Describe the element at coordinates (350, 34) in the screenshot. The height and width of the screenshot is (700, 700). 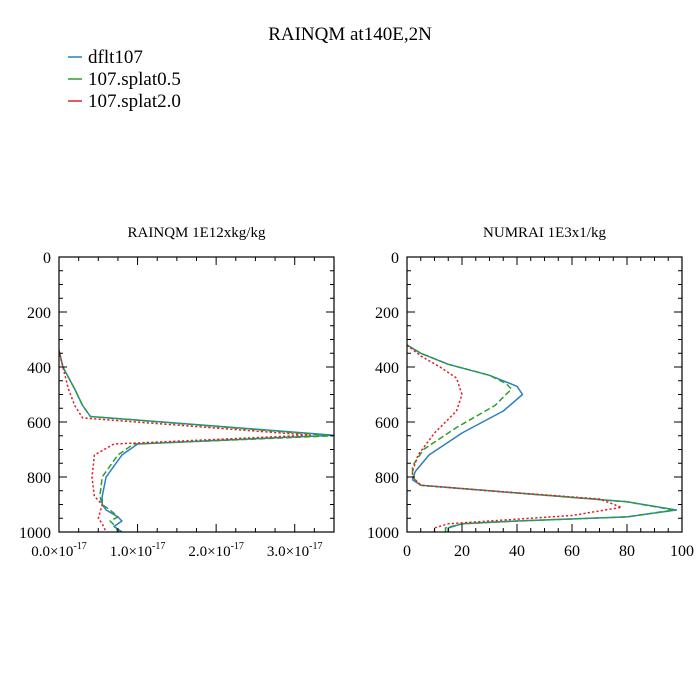
I see `figure-title: RAINQM at140E,2N` at that location.